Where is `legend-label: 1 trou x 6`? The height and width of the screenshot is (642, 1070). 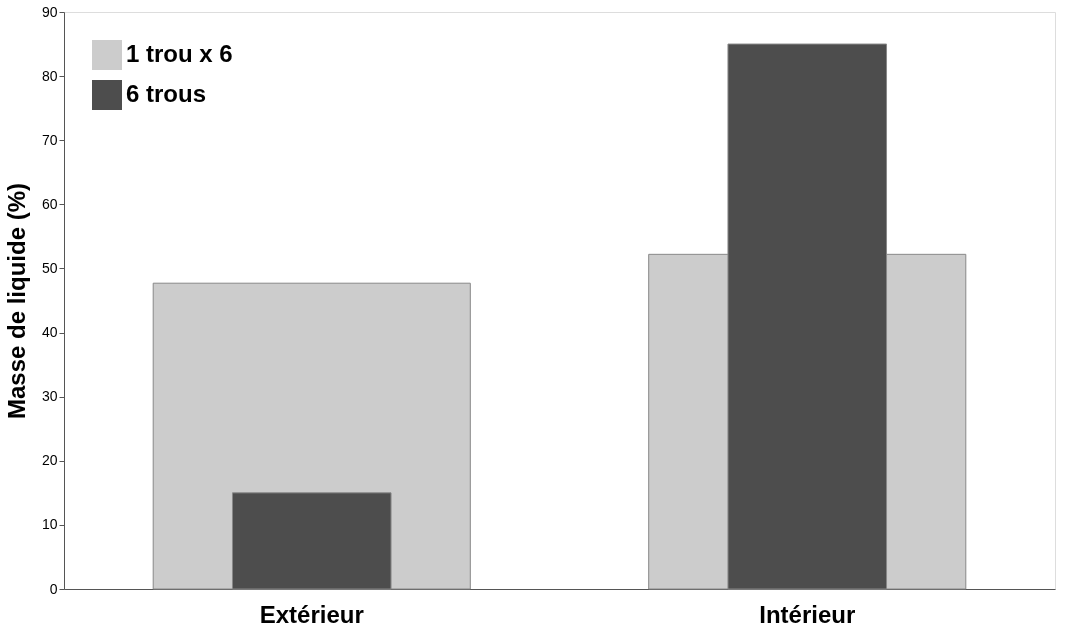
legend-label: 1 trou x 6 is located at coordinates (179, 53).